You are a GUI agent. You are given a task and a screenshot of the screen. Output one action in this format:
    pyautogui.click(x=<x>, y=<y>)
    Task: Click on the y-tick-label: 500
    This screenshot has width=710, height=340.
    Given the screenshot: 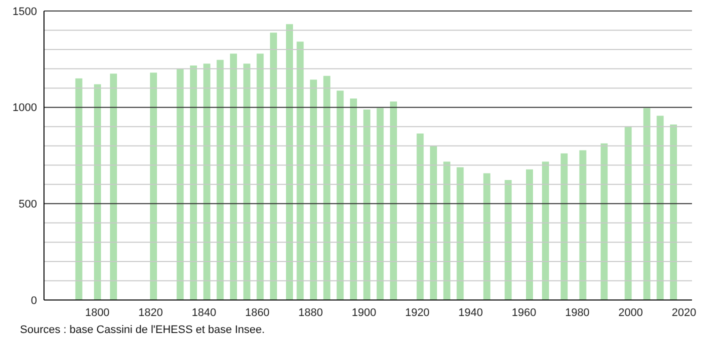 What is the action you would take?
    pyautogui.click(x=27, y=204)
    